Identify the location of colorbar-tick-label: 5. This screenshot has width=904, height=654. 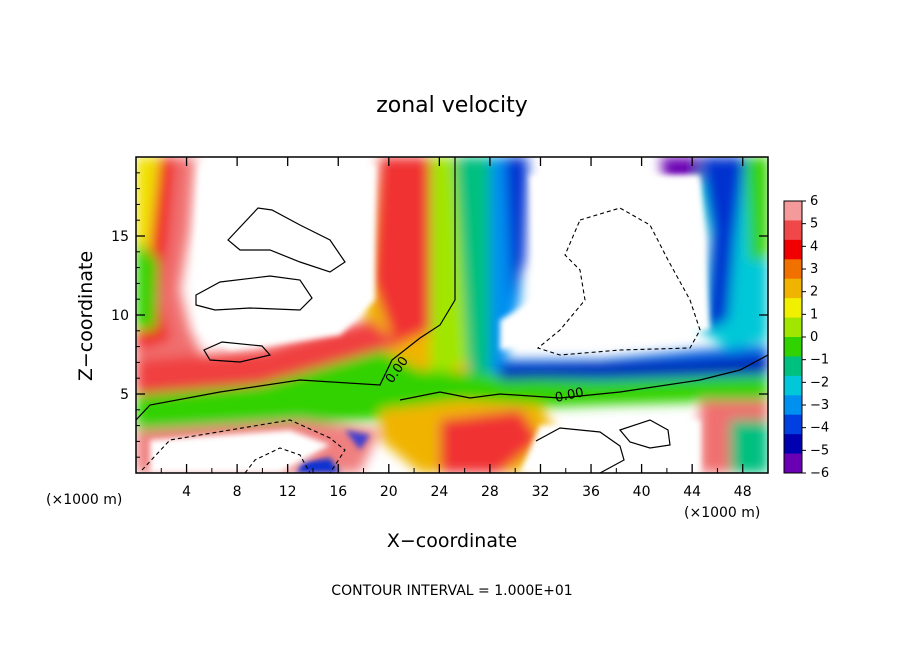
(814, 224).